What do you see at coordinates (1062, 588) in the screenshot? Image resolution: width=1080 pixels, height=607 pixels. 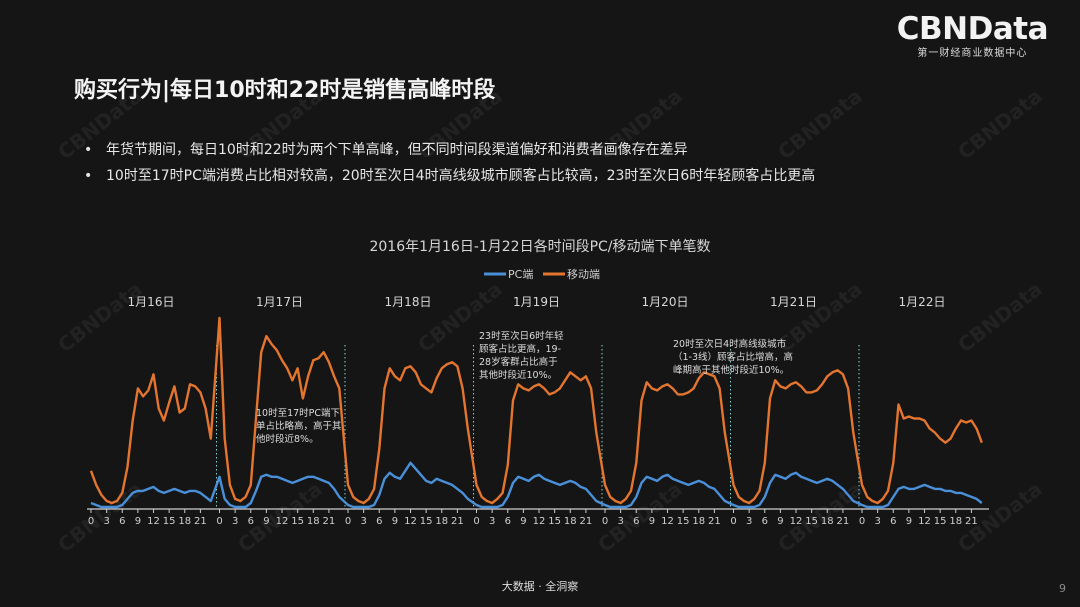 I see `page-number: 9` at bounding box center [1062, 588].